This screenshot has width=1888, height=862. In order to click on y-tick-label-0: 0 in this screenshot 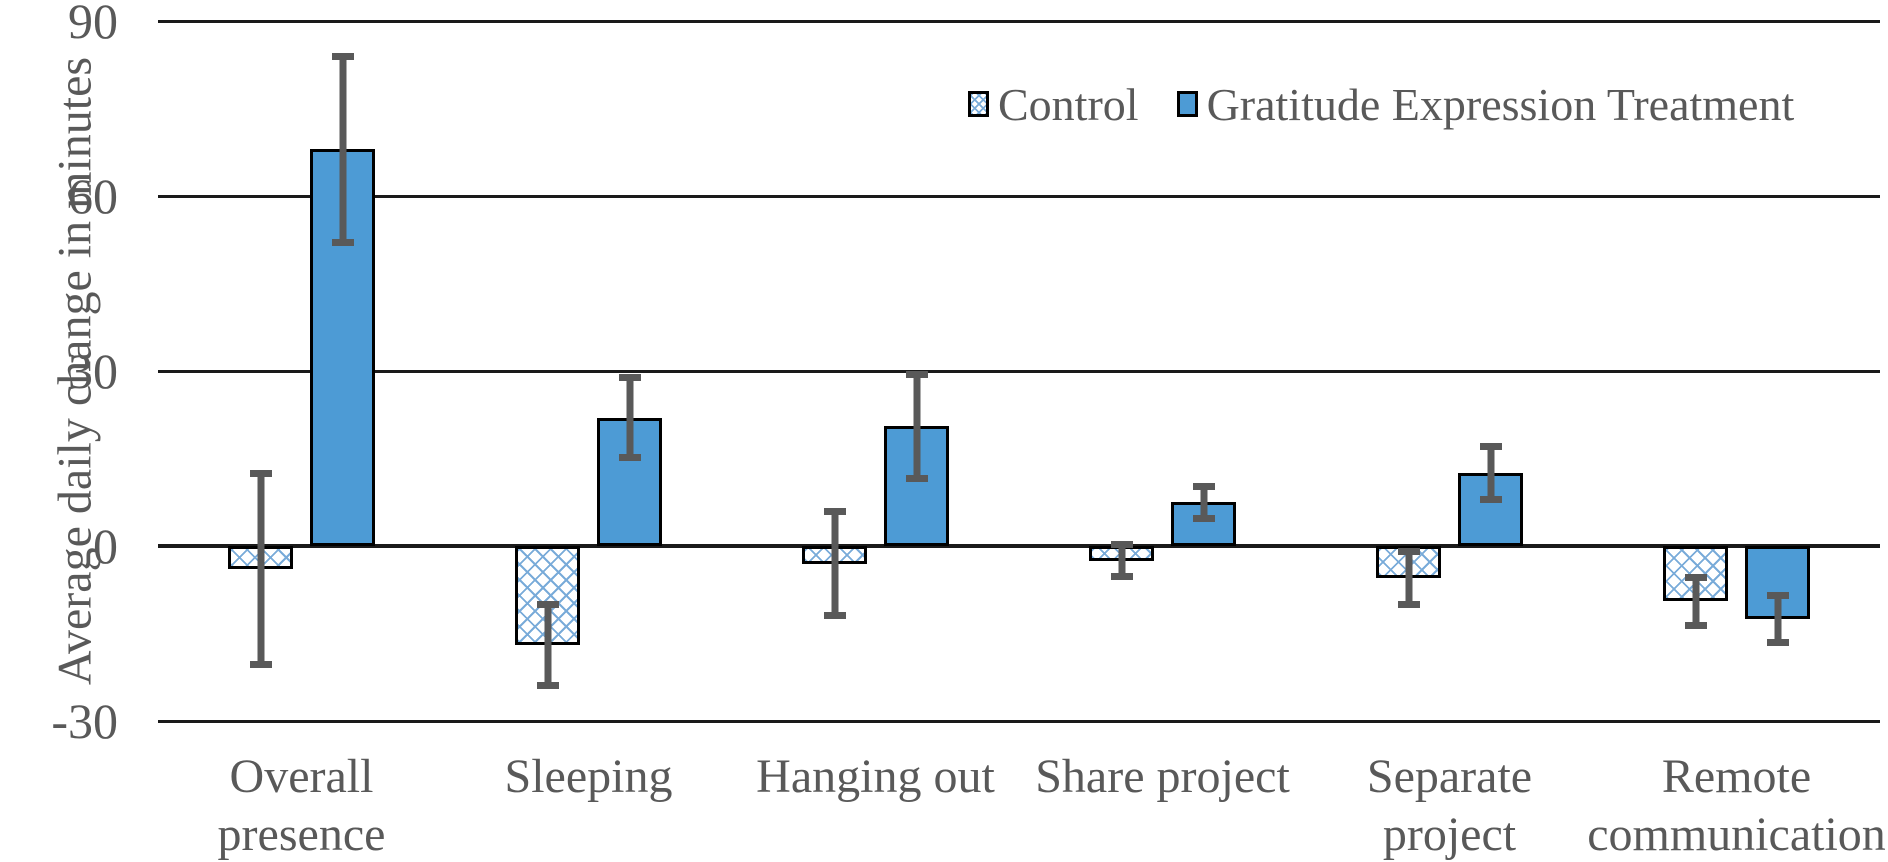, I will do `click(105, 546)`.